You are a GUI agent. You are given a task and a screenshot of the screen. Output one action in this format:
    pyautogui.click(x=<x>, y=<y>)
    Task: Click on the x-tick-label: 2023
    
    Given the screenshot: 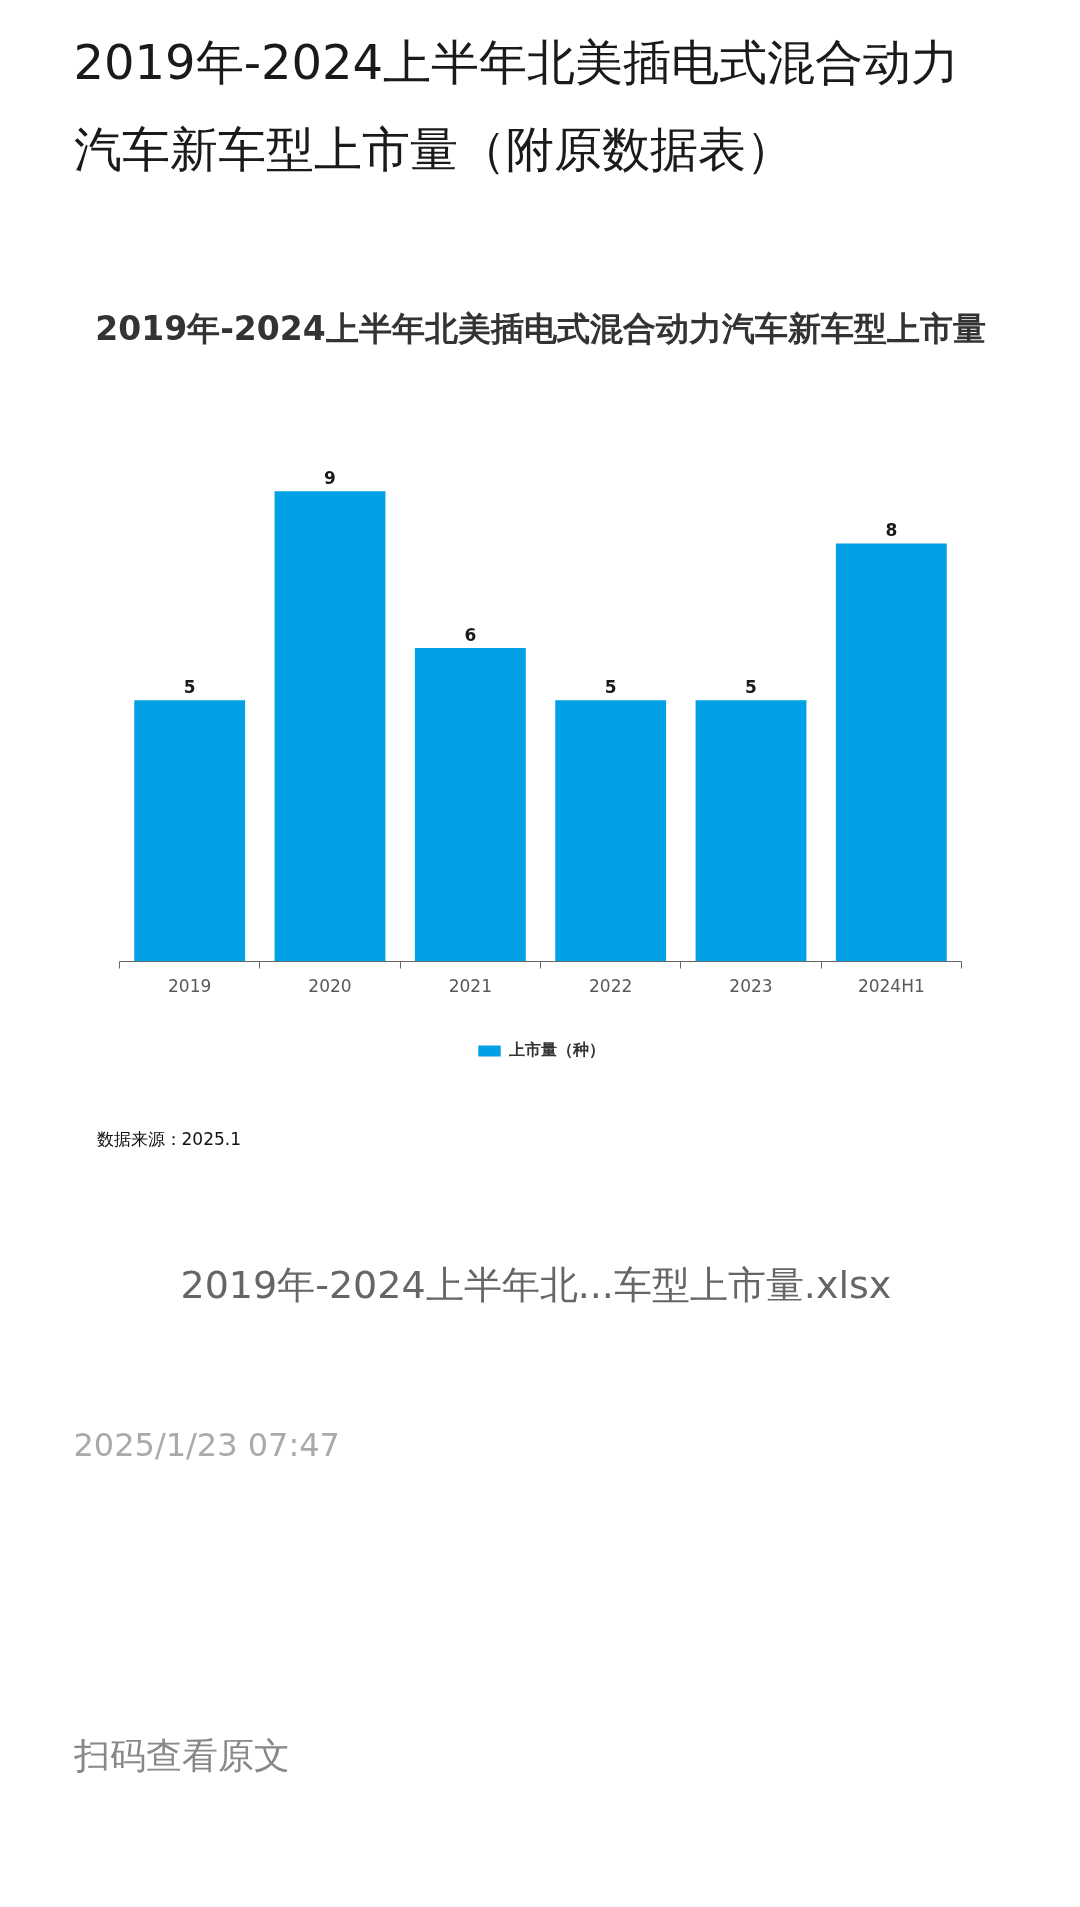 What is the action you would take?
    pyautogui.click(x=751, y=985)
    